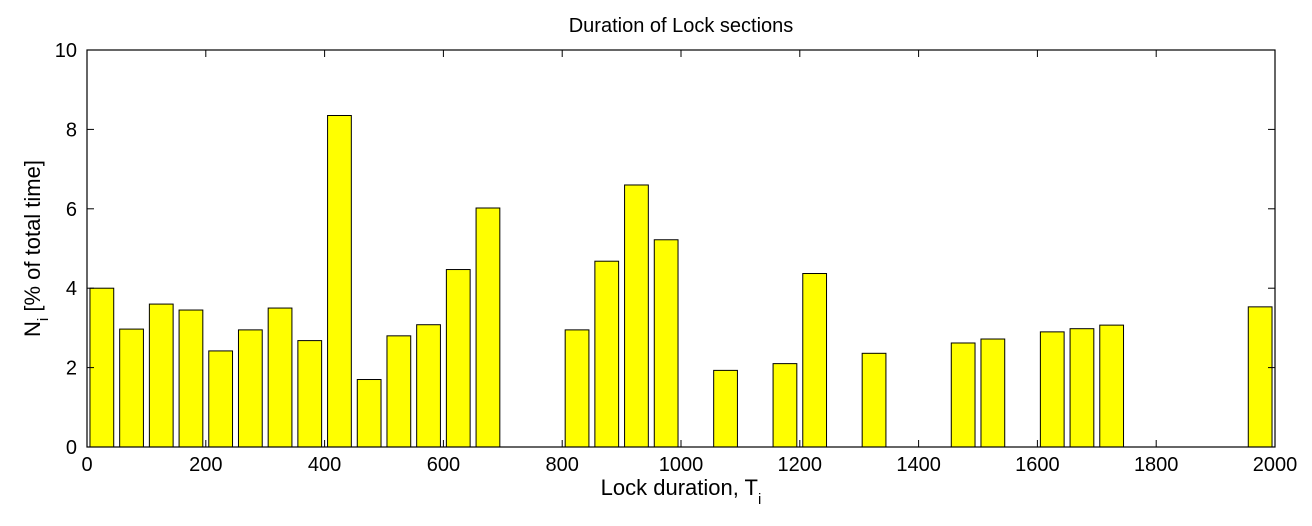 This screenshot has height=526, width=1312. Describe the element at coordinates (562, 465) in the screenshot. I see `x-tick-label: 800` at that location.